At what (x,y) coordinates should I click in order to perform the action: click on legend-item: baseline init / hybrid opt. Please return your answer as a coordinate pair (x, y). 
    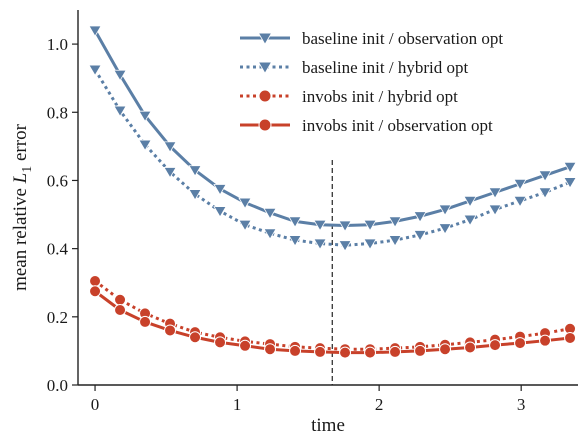
    Looking at the image, I should click on (354, 67).